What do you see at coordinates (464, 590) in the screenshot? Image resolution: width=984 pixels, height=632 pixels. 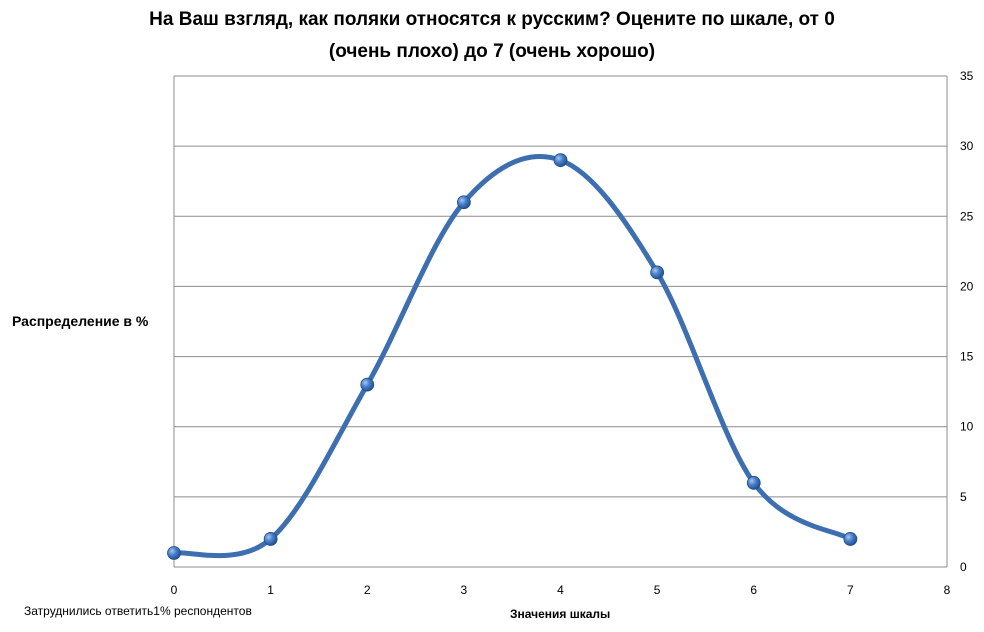 I see `x-tick-label-3: 3` at bounding box center [464, 590].